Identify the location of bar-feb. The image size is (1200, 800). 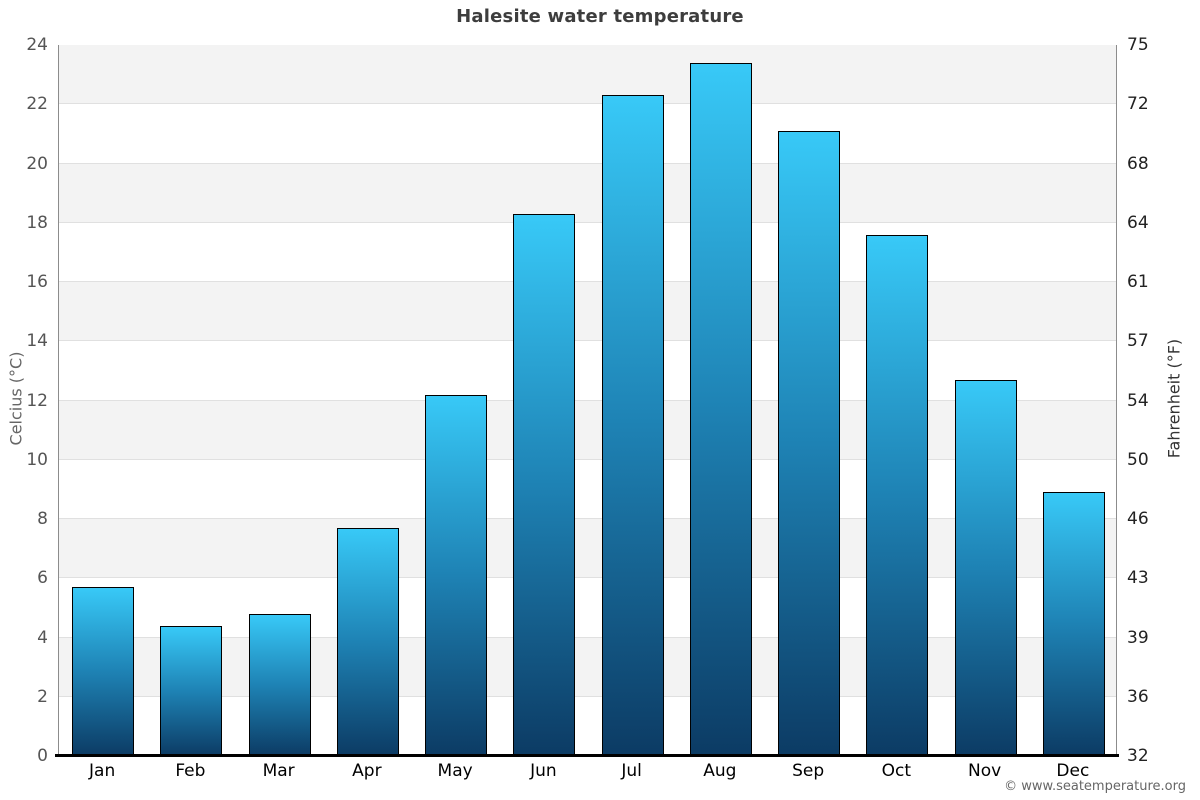
(191, 690).